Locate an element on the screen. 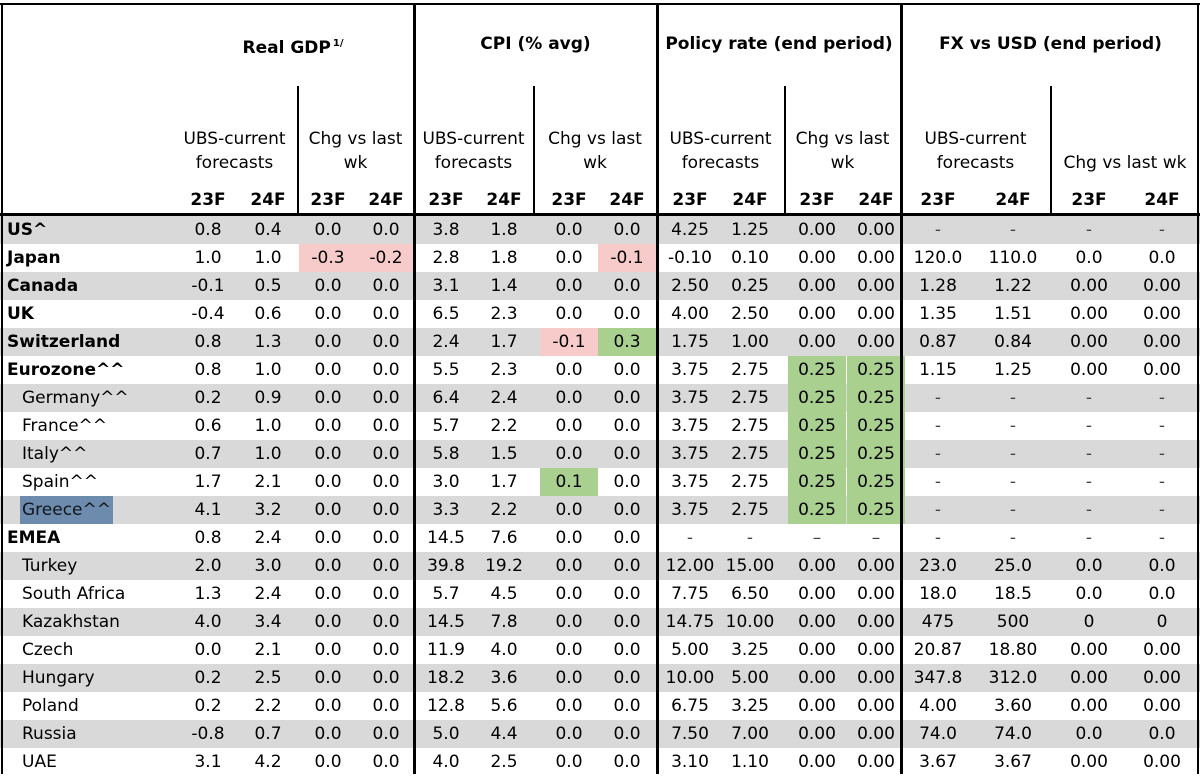 The width and height of the screenshot is (1200, 776). table-cell: 2.2 is located at coordinates (268, 706).